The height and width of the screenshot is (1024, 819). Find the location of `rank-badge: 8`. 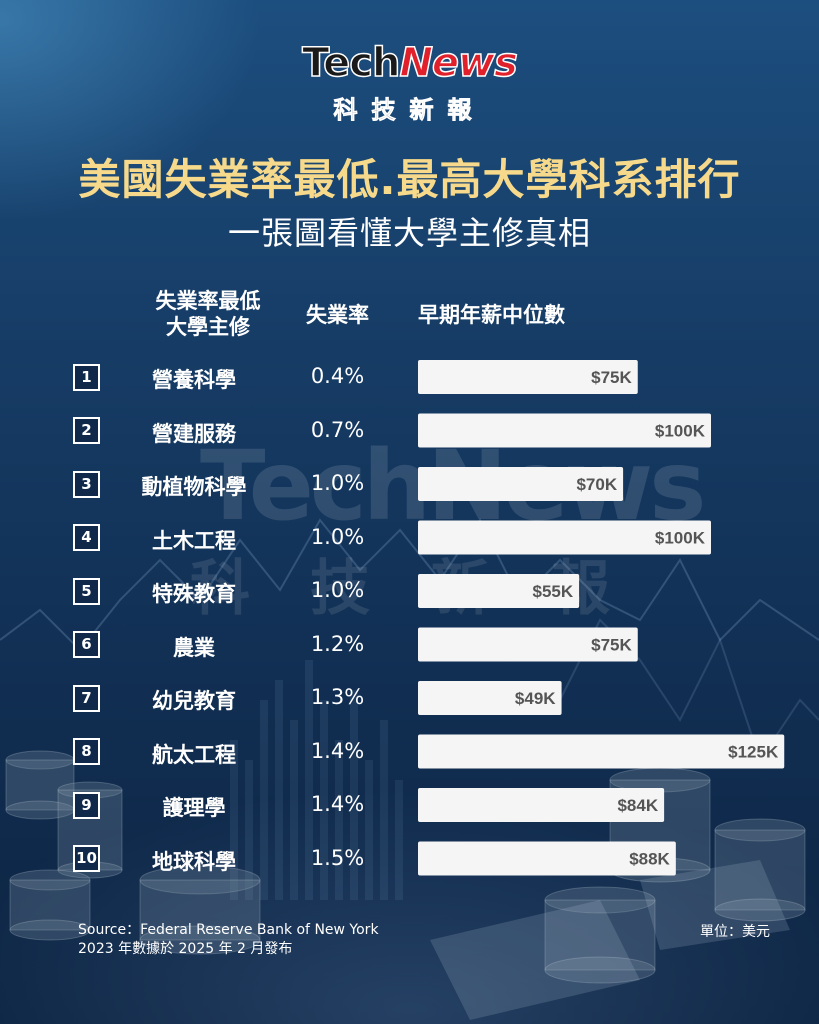

rank-badge: 8 is located at coordinates (86, 751).